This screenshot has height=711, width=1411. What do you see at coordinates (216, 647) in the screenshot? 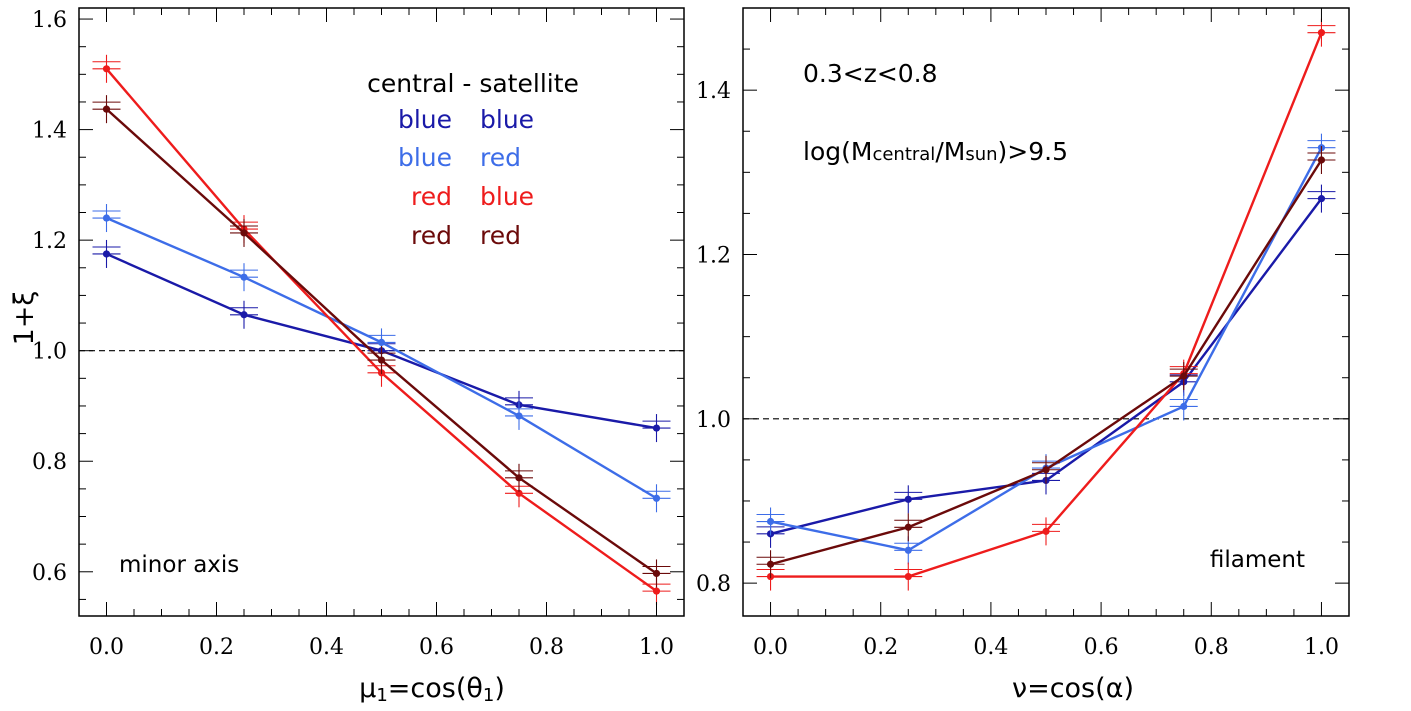
I see `left-xtick-label: 0.2` at bounding box center [216, 647].